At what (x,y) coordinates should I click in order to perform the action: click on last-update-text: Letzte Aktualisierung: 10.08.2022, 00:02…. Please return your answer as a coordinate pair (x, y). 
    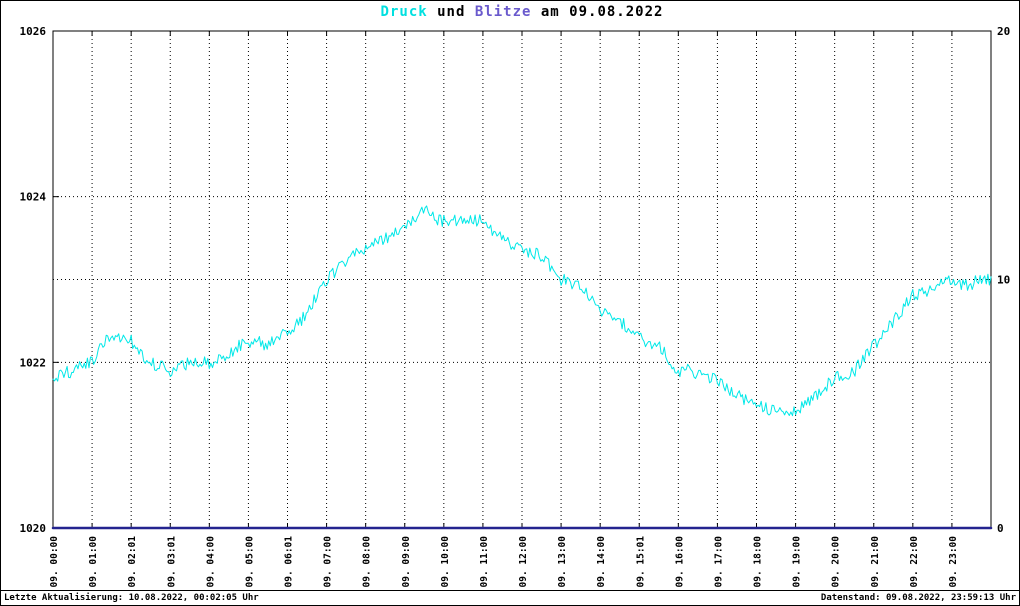
    Looking at the image, I should click on (131, 598).